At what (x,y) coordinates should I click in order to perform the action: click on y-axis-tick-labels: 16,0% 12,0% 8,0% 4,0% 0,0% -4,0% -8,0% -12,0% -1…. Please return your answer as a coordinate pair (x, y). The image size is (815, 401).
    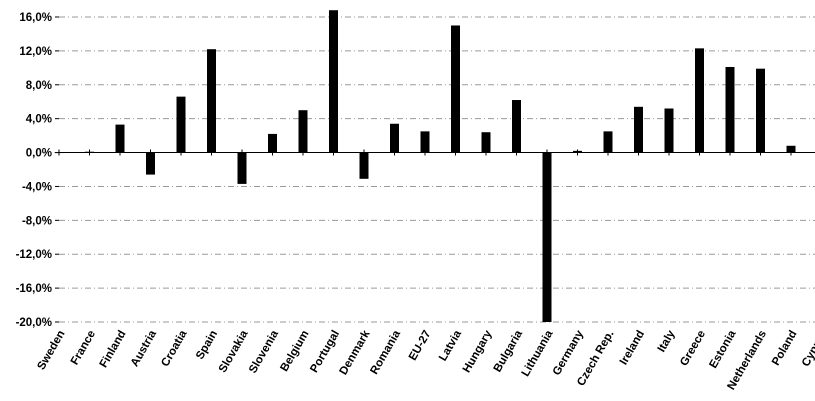
    Looking at the image, I should click on (37, 170).